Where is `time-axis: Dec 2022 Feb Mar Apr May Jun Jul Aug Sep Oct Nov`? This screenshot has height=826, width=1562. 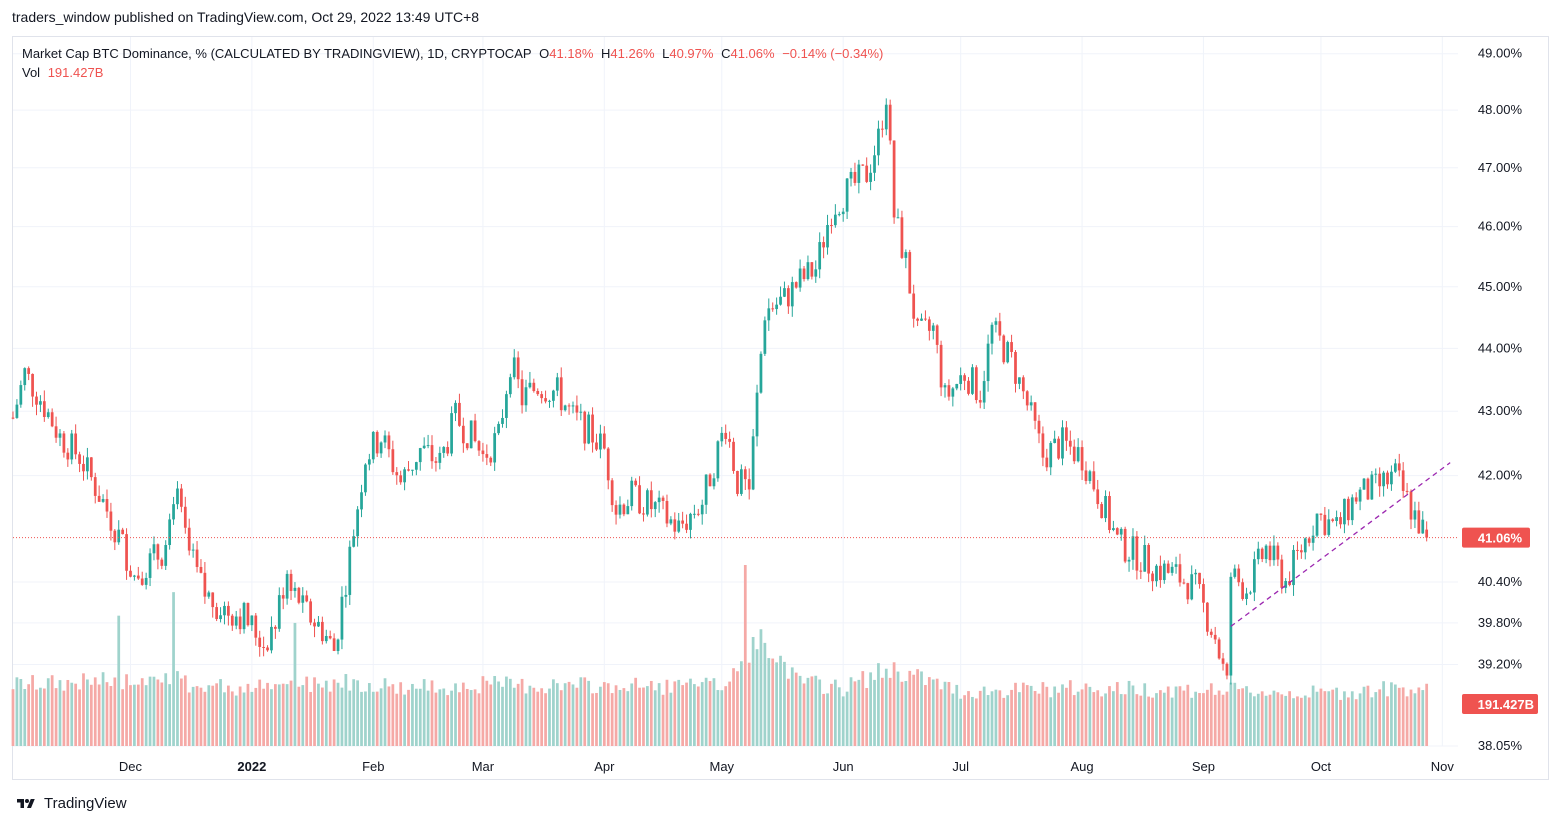 time-axis: Dec 2022 Feb Mar Apr May Jun Jul Aug Sep Oct Nov is located at coordinates (786, 766).